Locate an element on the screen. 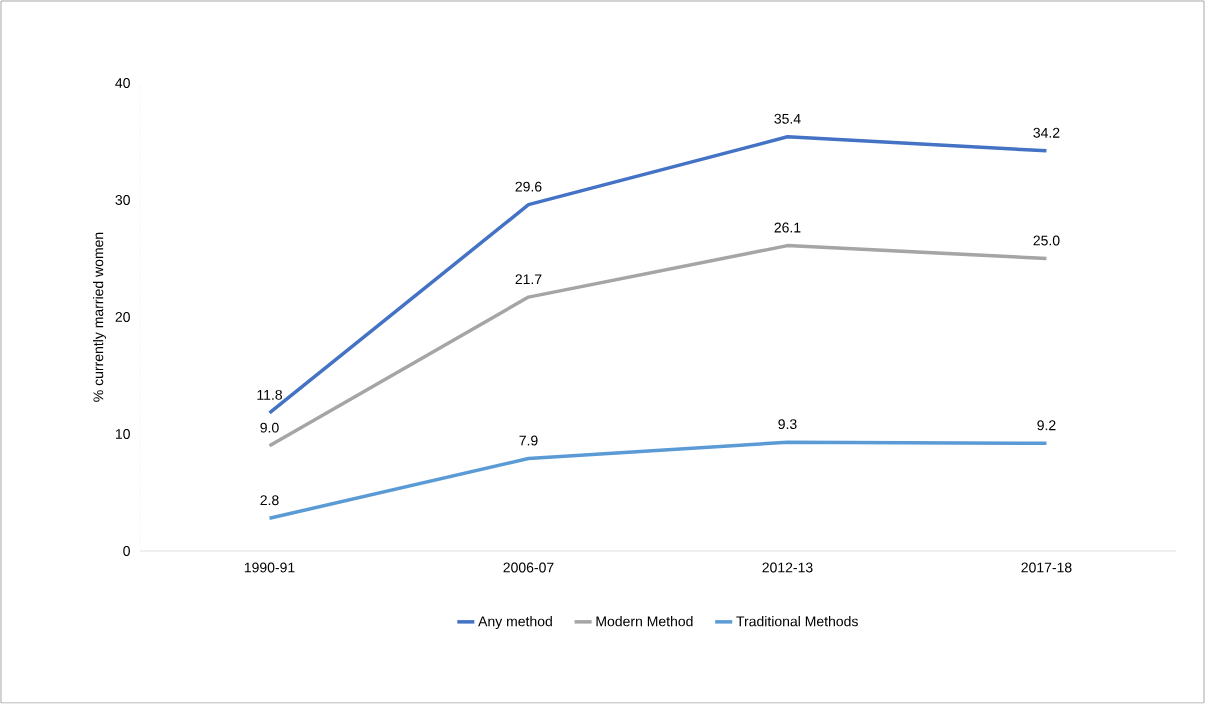  data-label: 11.8 is located at coordinates (270, 394).